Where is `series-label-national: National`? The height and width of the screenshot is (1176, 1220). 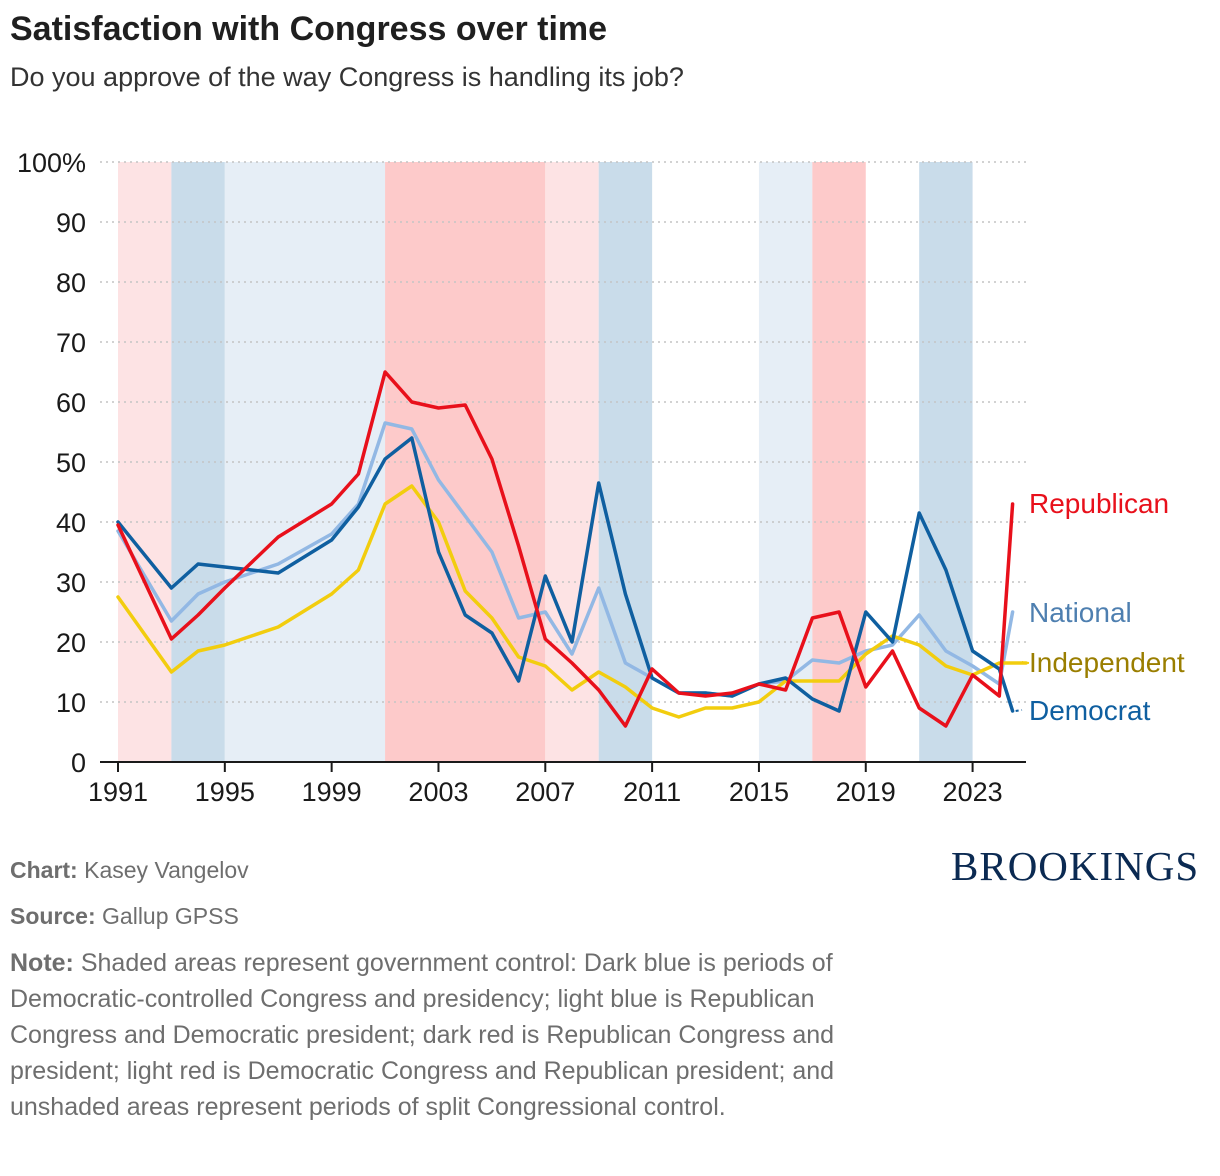 series-label-national: National is located at coordinates (1080, 612).